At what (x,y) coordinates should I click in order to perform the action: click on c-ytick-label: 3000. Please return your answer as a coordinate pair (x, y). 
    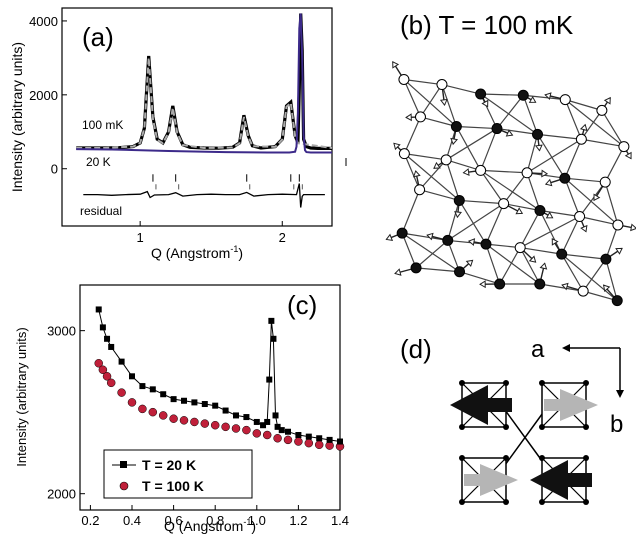
    Looking at the image, I should click on (61, 331).